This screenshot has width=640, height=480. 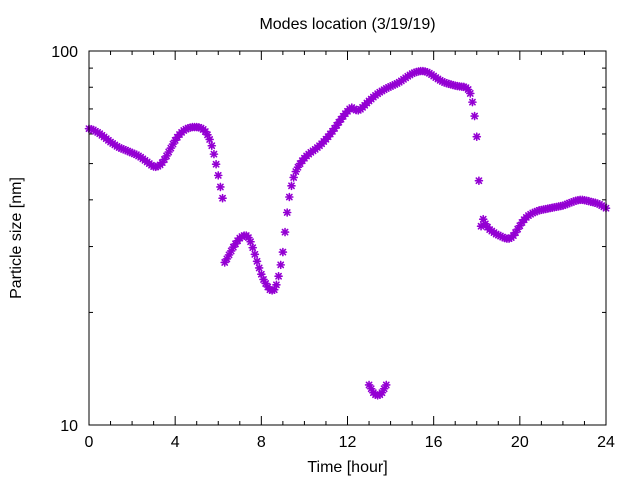 What do you see at coordinates (261, 442) in the screenshot?
I see `x-tick-label: 8` at bounding box center [261, 442].